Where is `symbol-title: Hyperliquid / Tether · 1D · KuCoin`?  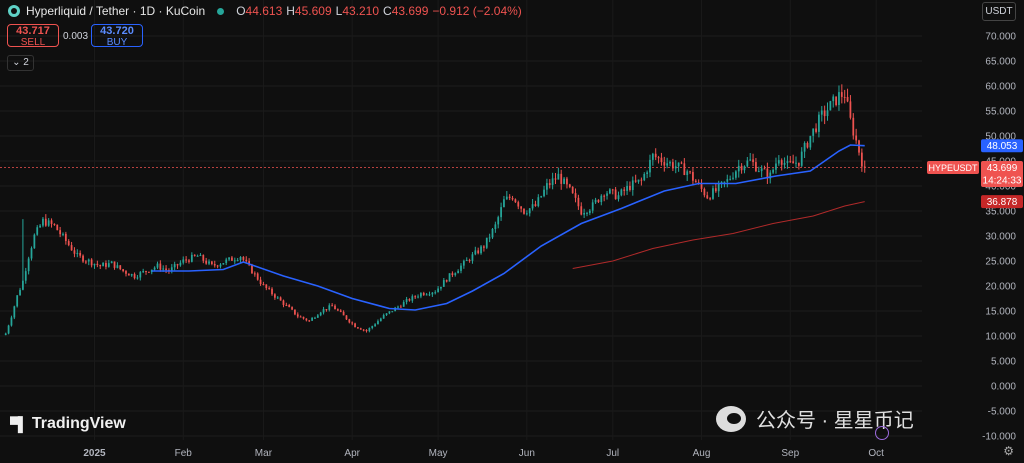 symbol-title: Hyperliquid / Tether · 1D · KuCoin is located at coordinates (116, 11).